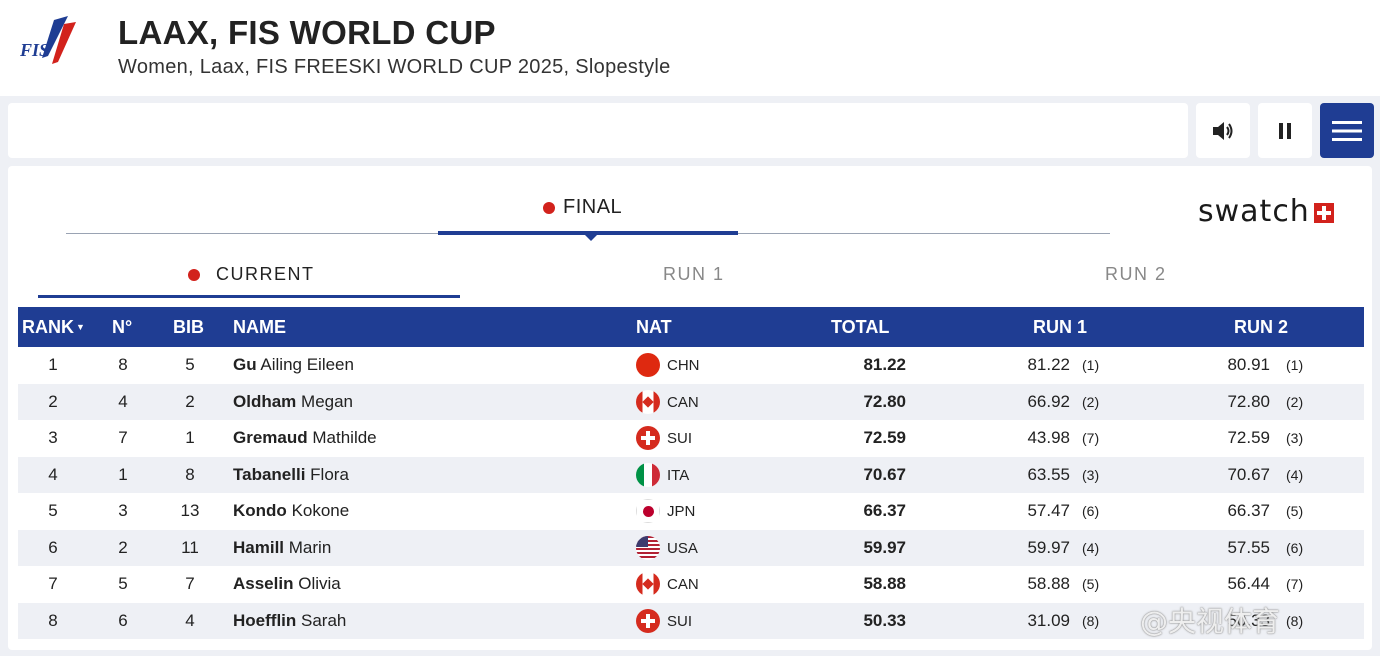 The image size is (1380, 656). Describe the element at coordinates (648, 365) in the screenshot. I see `flag-chn-icon` at that location.